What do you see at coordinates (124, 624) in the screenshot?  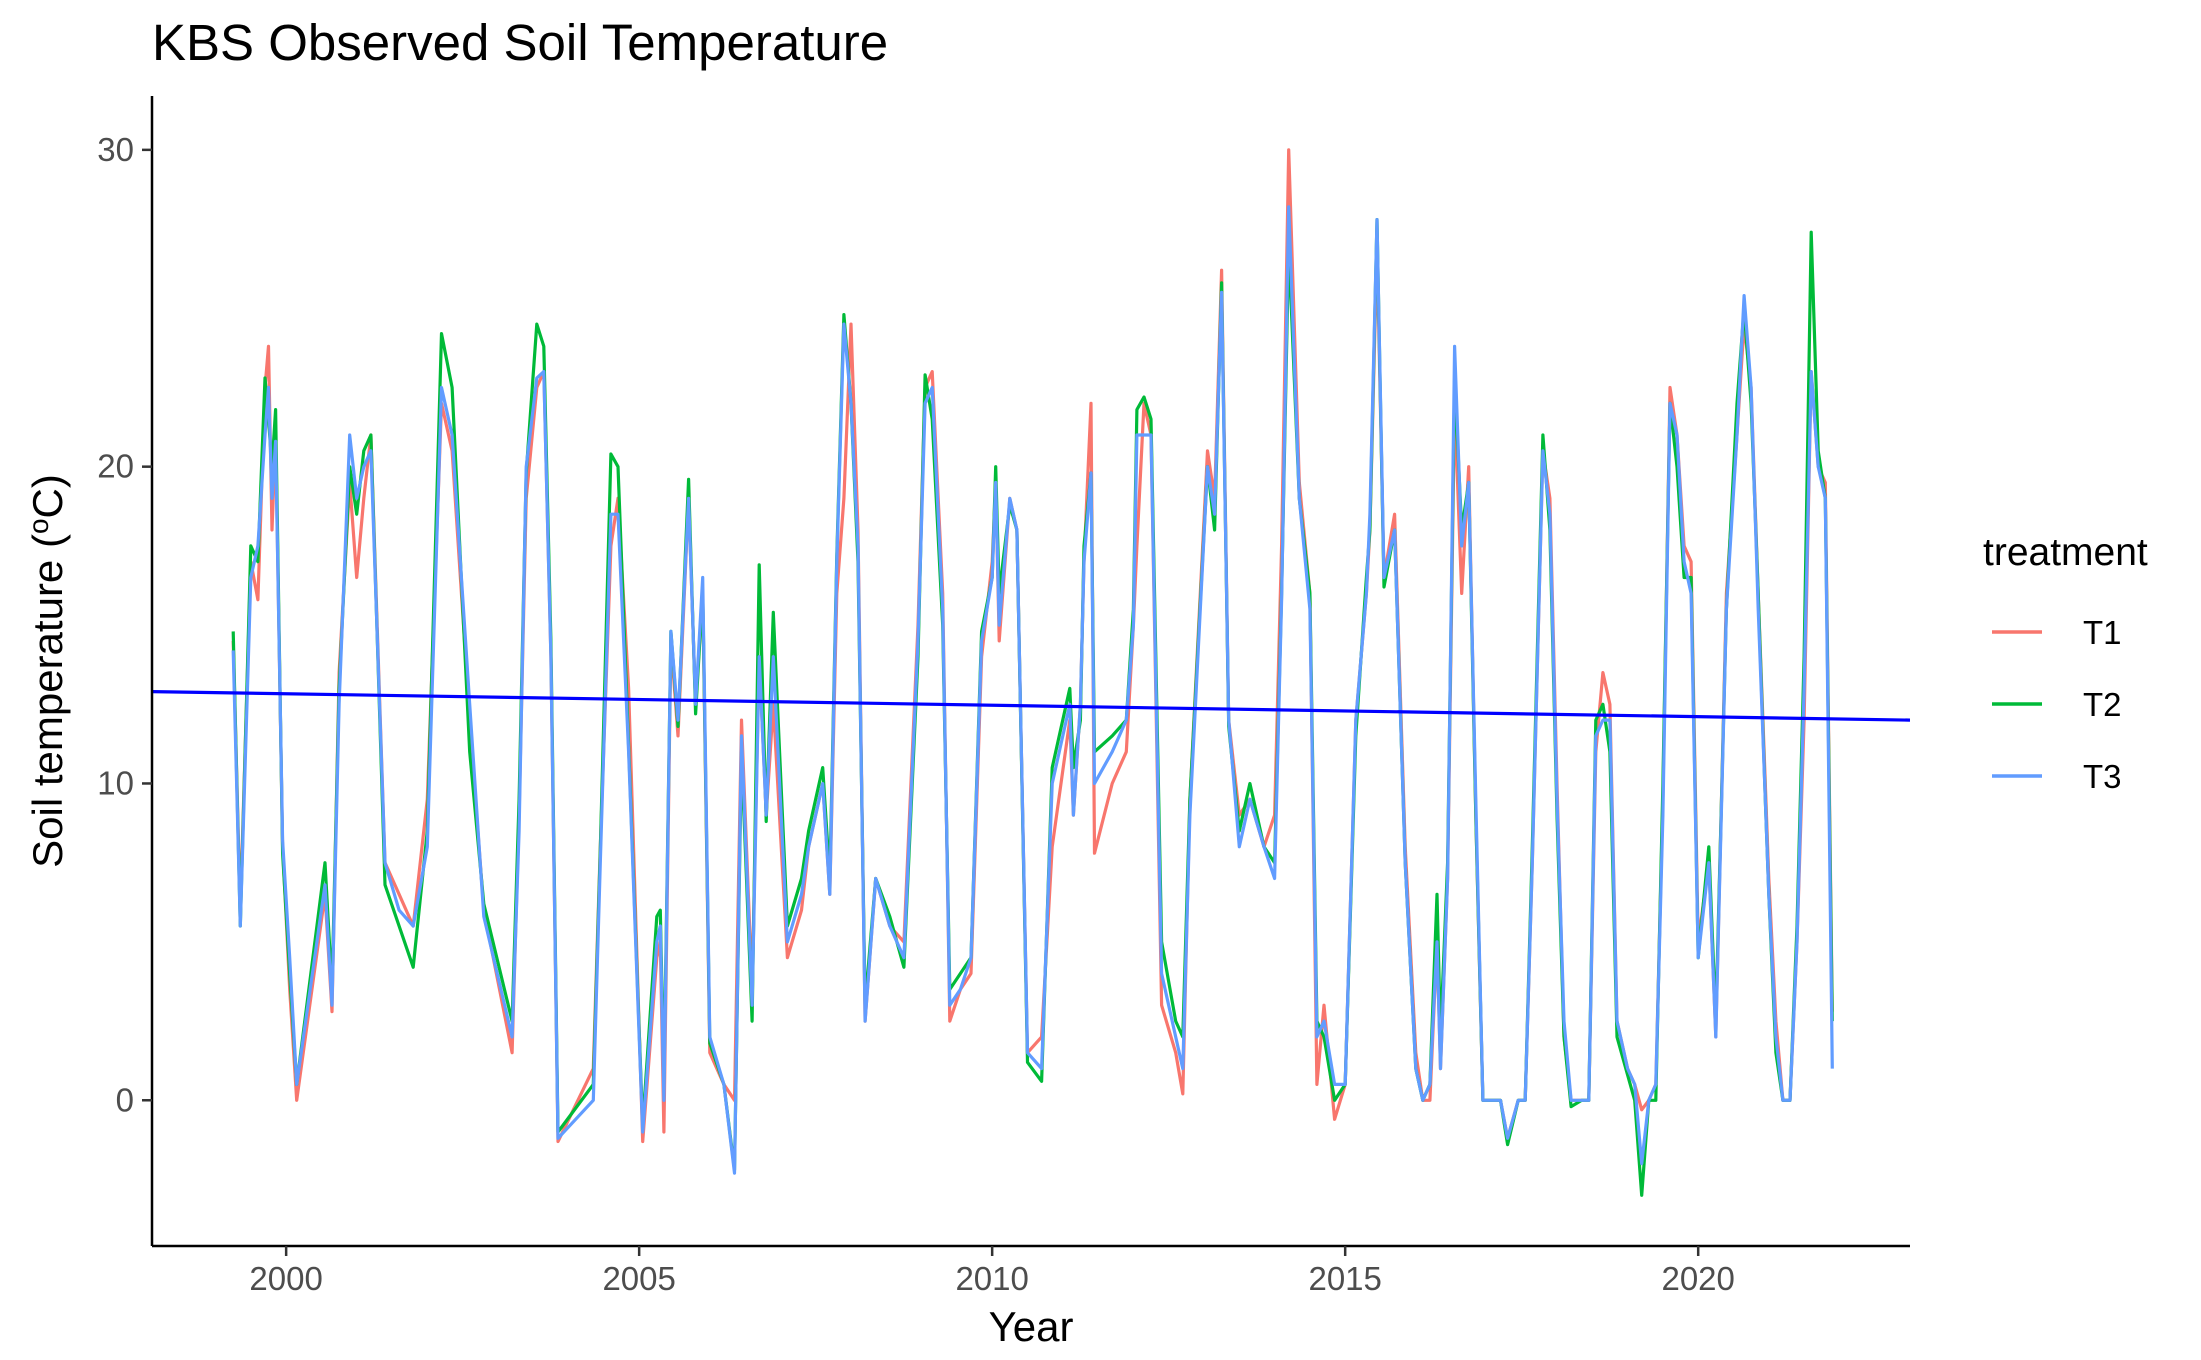 I see `y-axis-ticks: 0 10 20 30` at bounding box center [124, 624].